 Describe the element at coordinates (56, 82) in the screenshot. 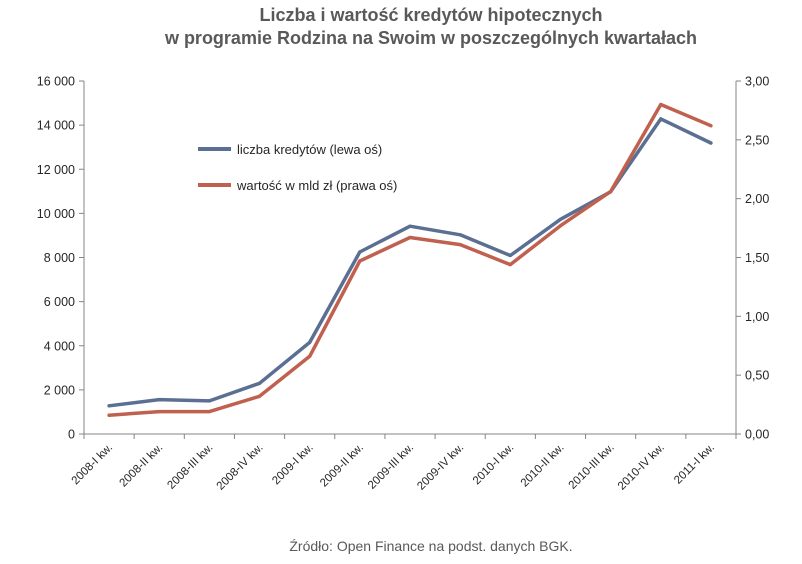

I see `left-tick-label: 16 000` at that location.